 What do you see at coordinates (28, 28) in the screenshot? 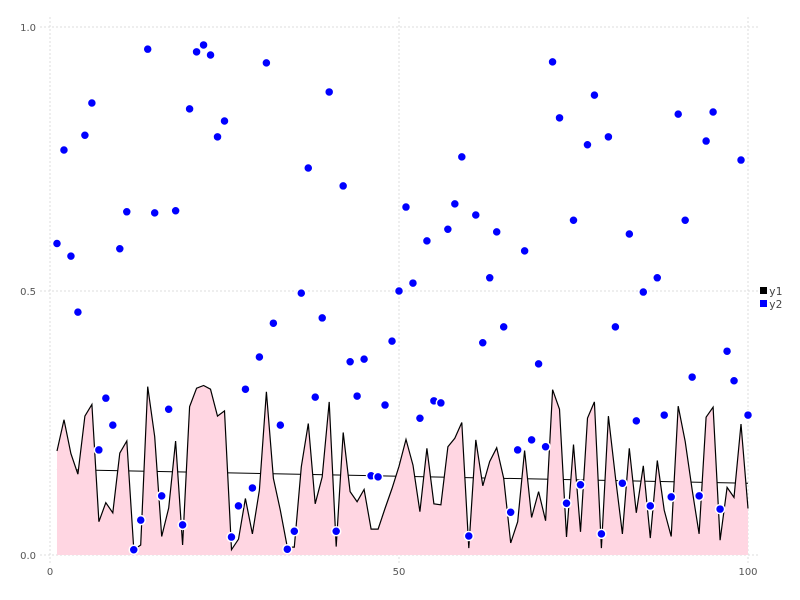
I see `y-tick-label: 1.0` at bounding box center [28, 28].